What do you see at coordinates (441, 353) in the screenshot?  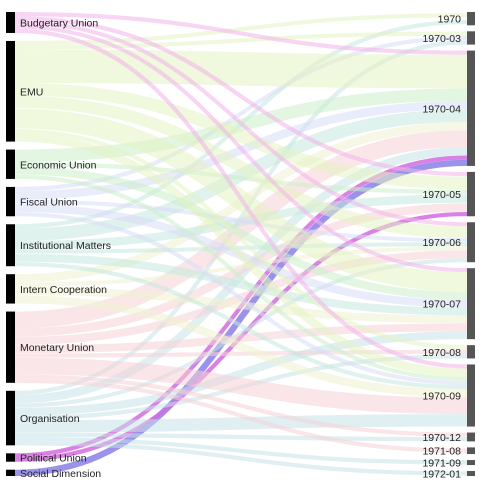 I see `right-node-label-1970-08: 1970-08` at bounding box center [441, 353].